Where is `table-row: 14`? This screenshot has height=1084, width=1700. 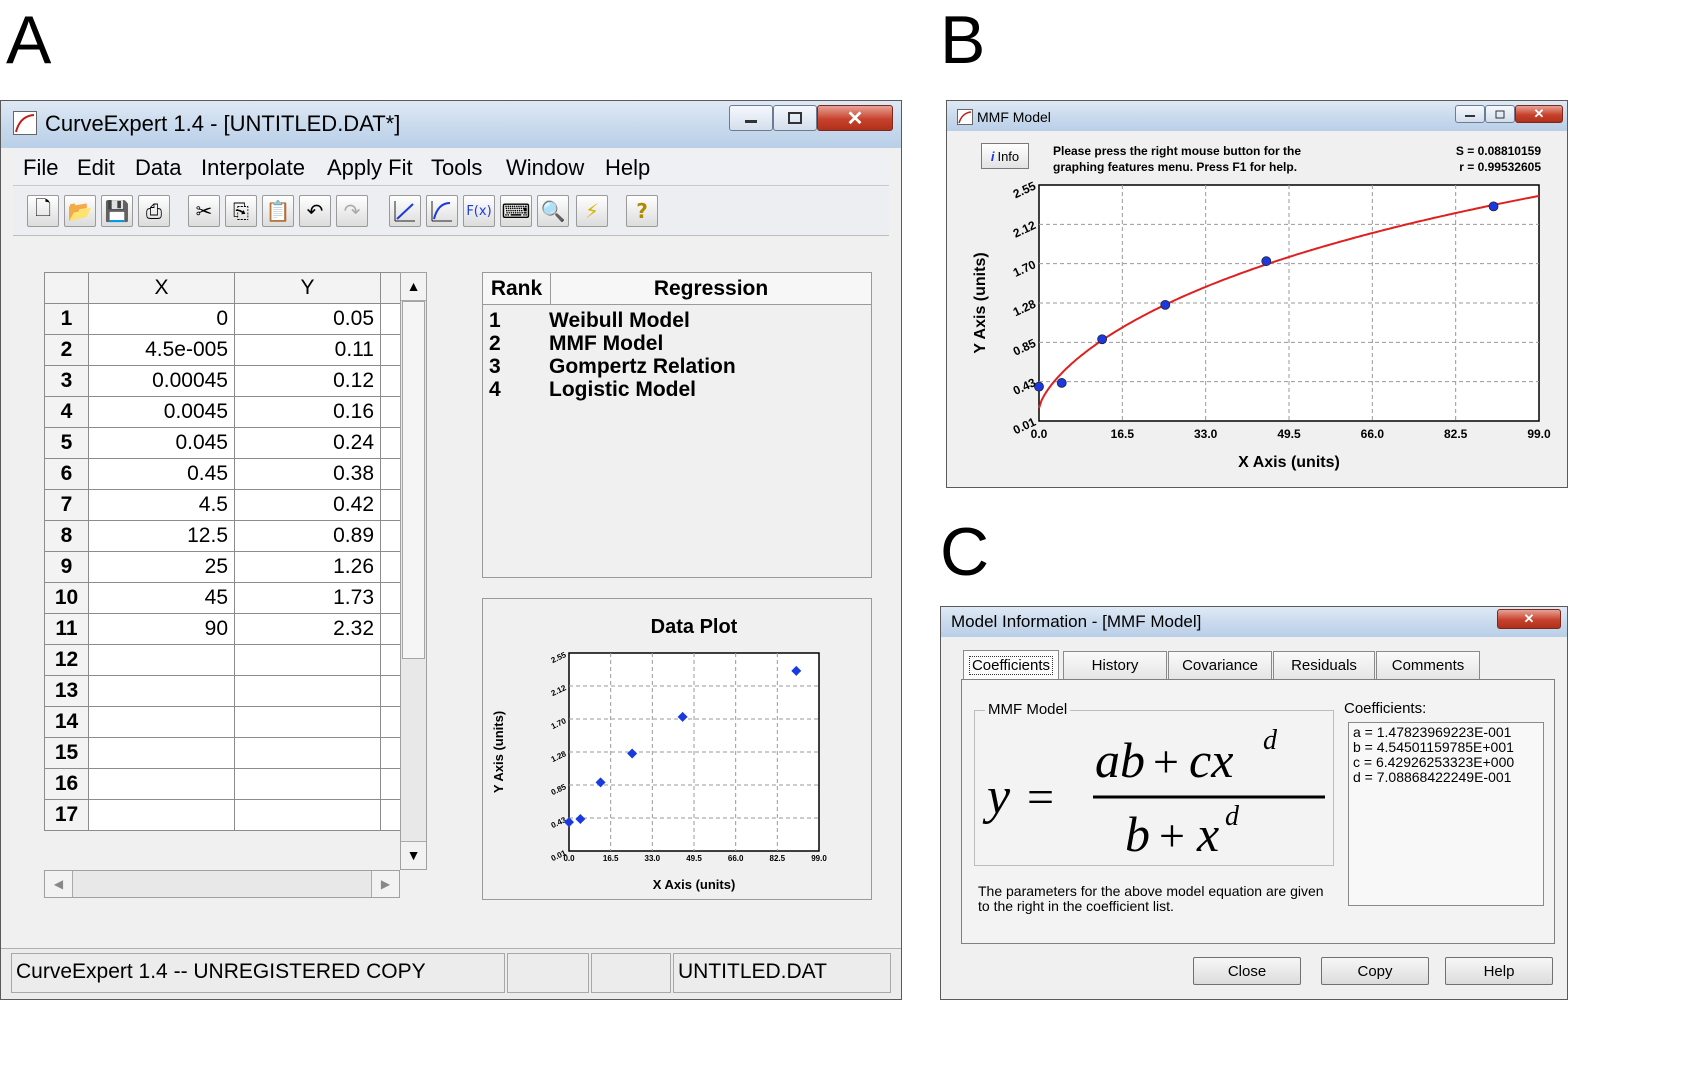
table-row: 14 is located at coordinates (222, 722).